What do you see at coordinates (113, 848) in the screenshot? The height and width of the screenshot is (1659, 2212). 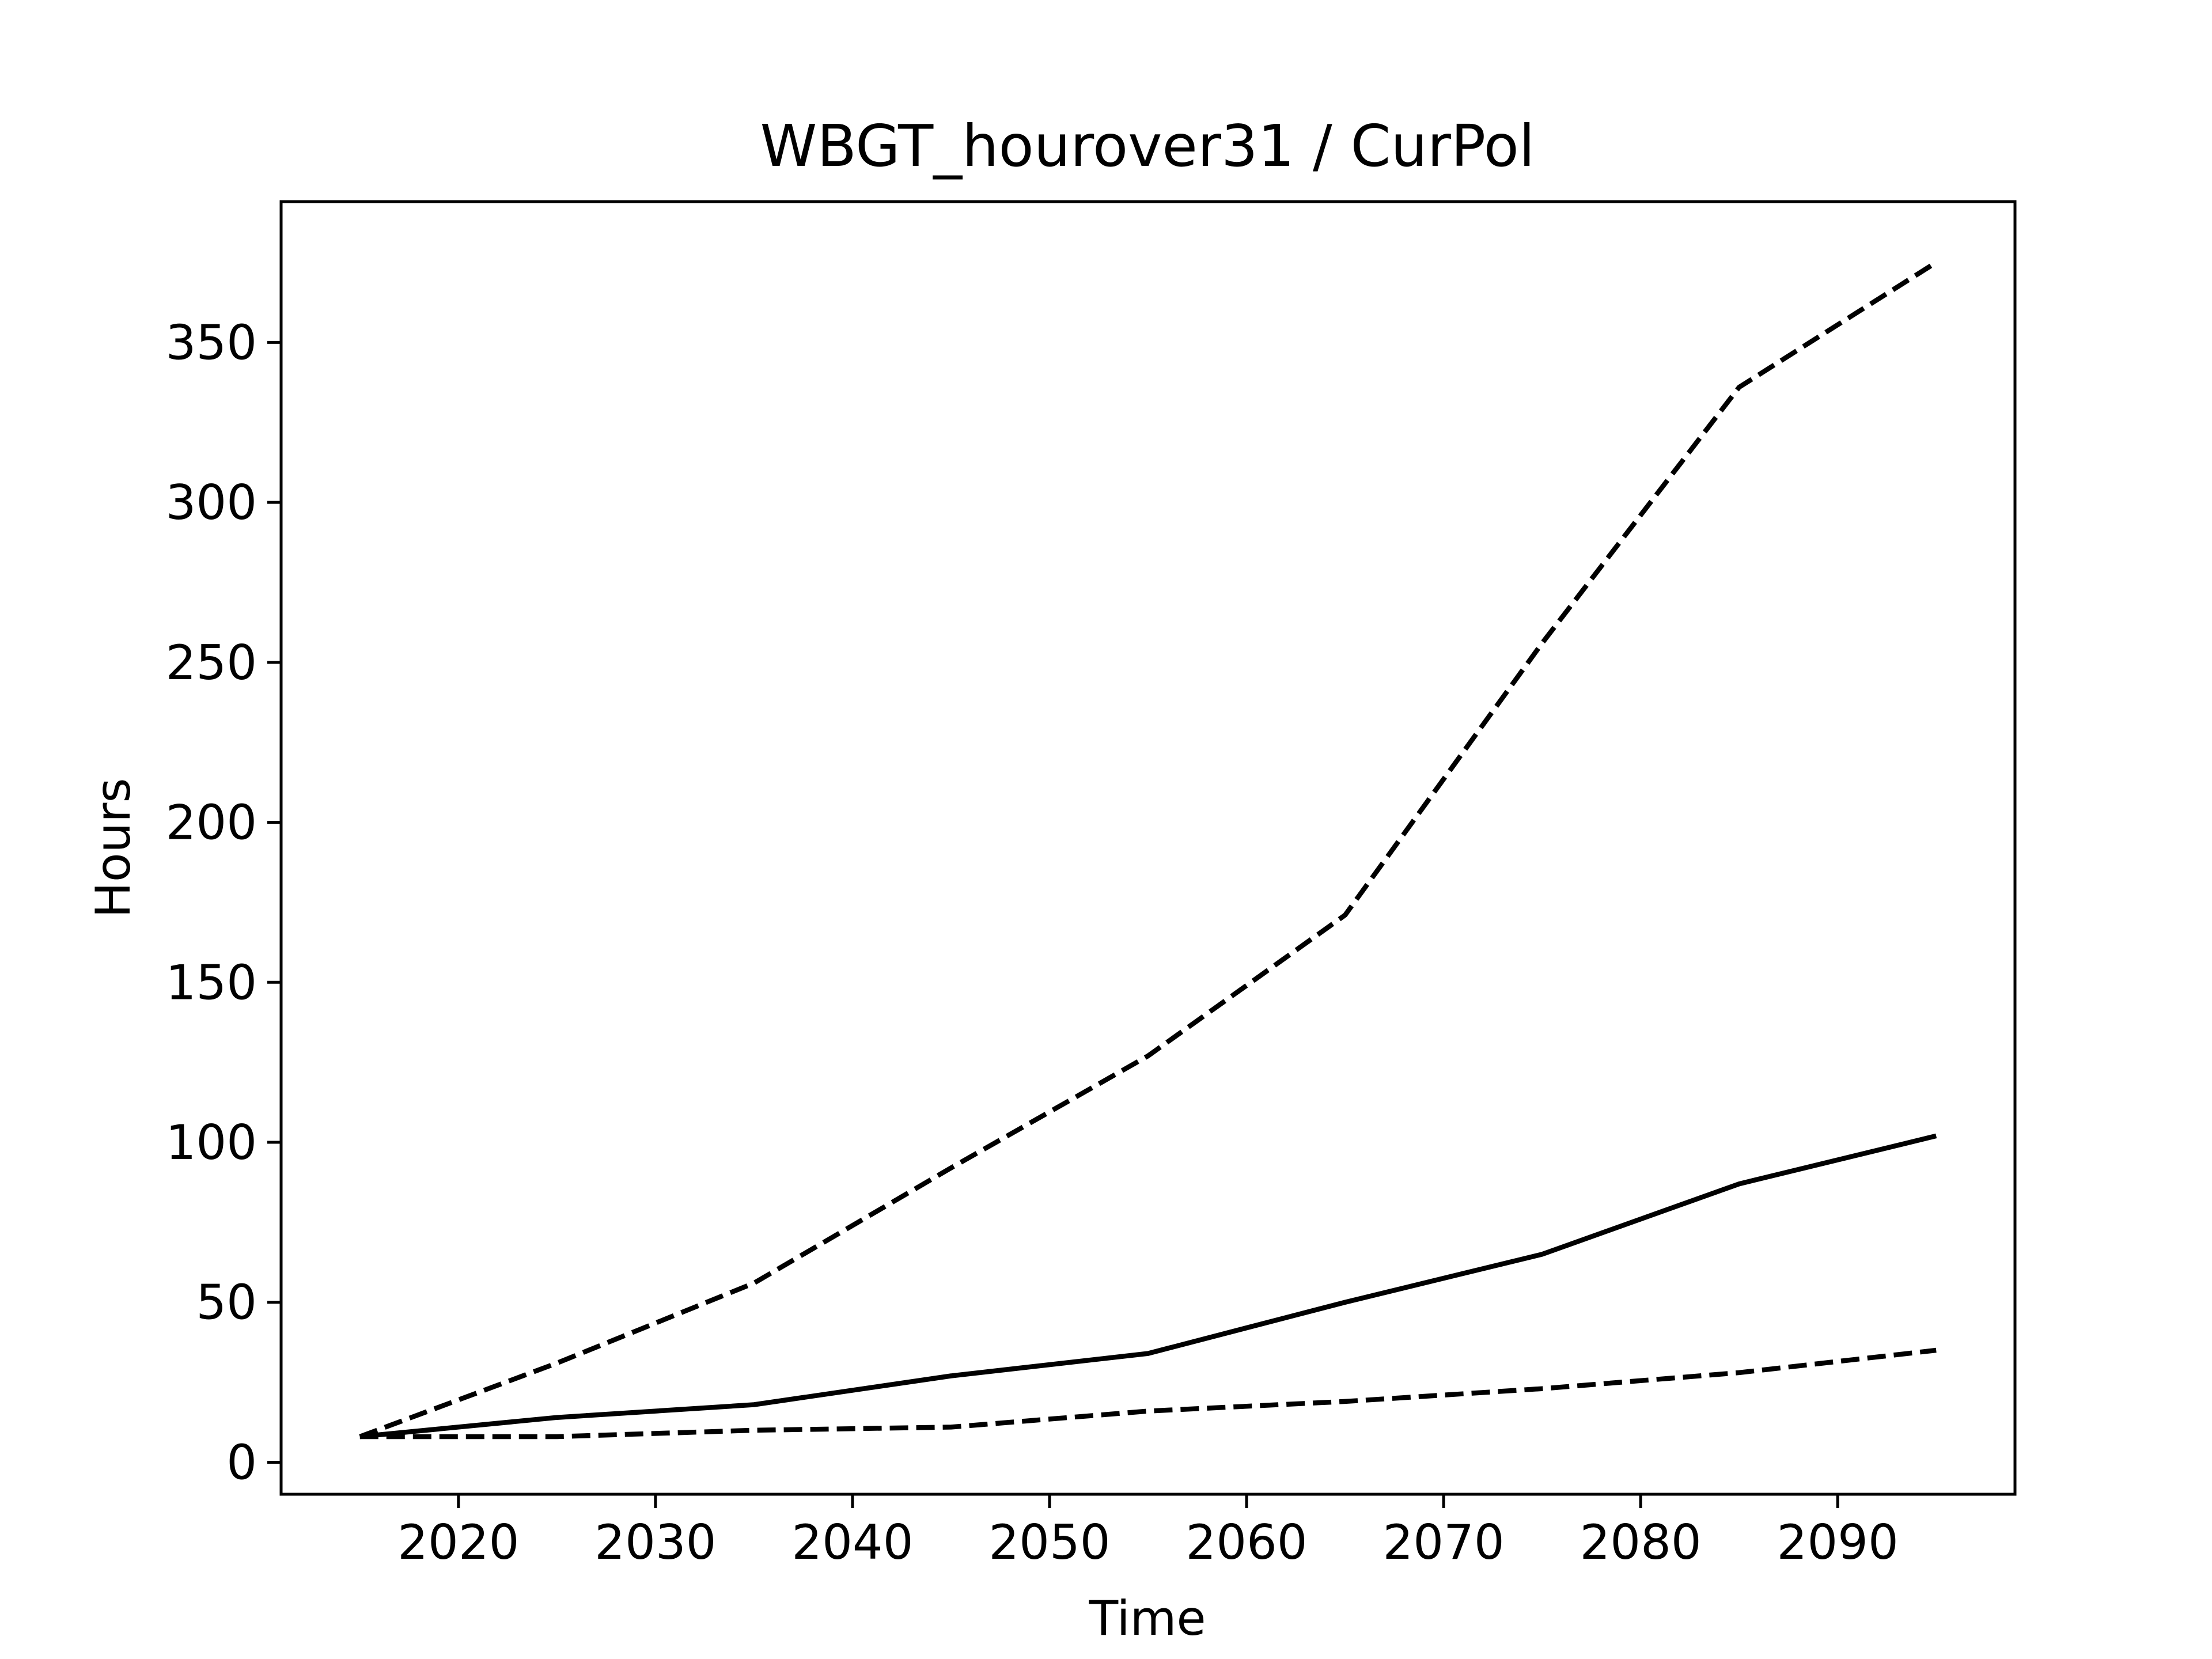 I see `y-axis-label: Hours` at bounding box center [113, 848].